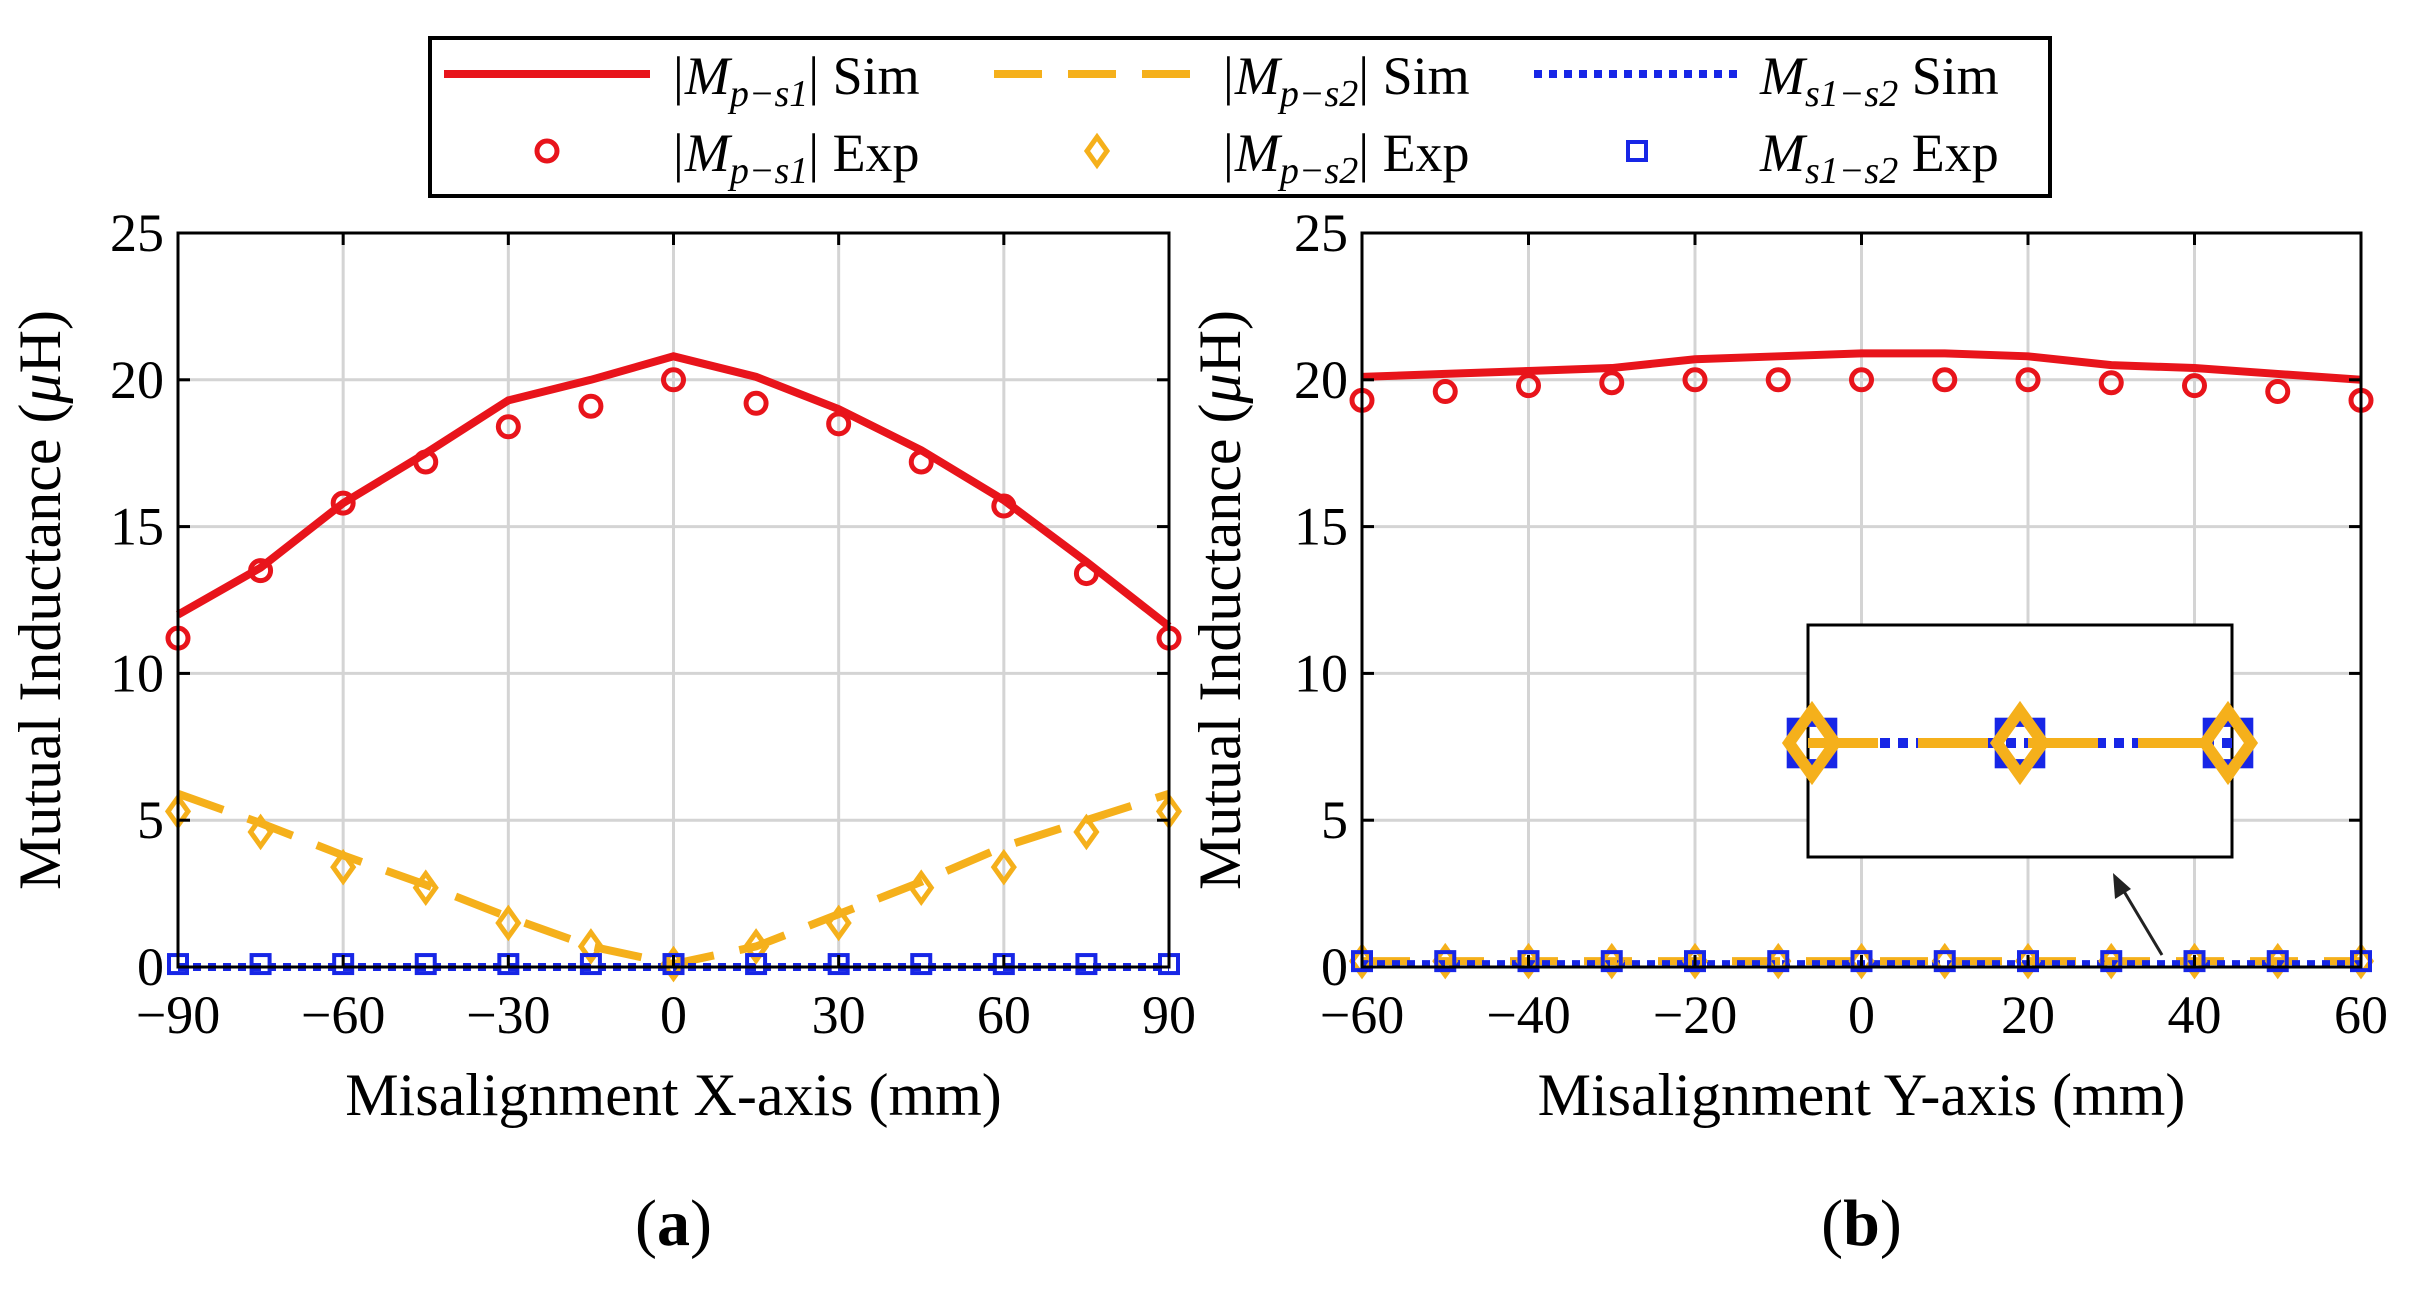  Describe the element at coordinates (2195, 1015) in the screenshot. I see `x-tick-label: 40` at that location.